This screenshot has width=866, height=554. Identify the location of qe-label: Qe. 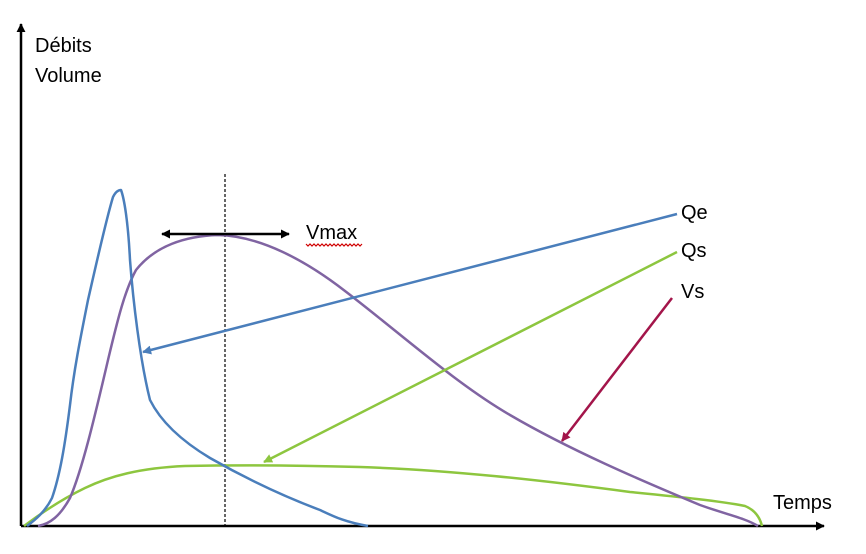
(694, 213).